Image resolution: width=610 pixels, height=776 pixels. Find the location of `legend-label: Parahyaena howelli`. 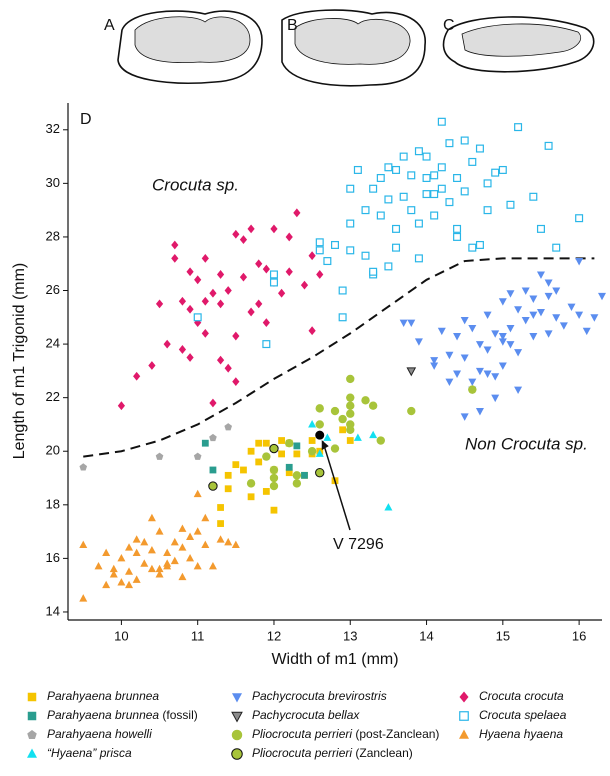

legend-label: Parahyaena howelli is located at coordinates (99, 734).